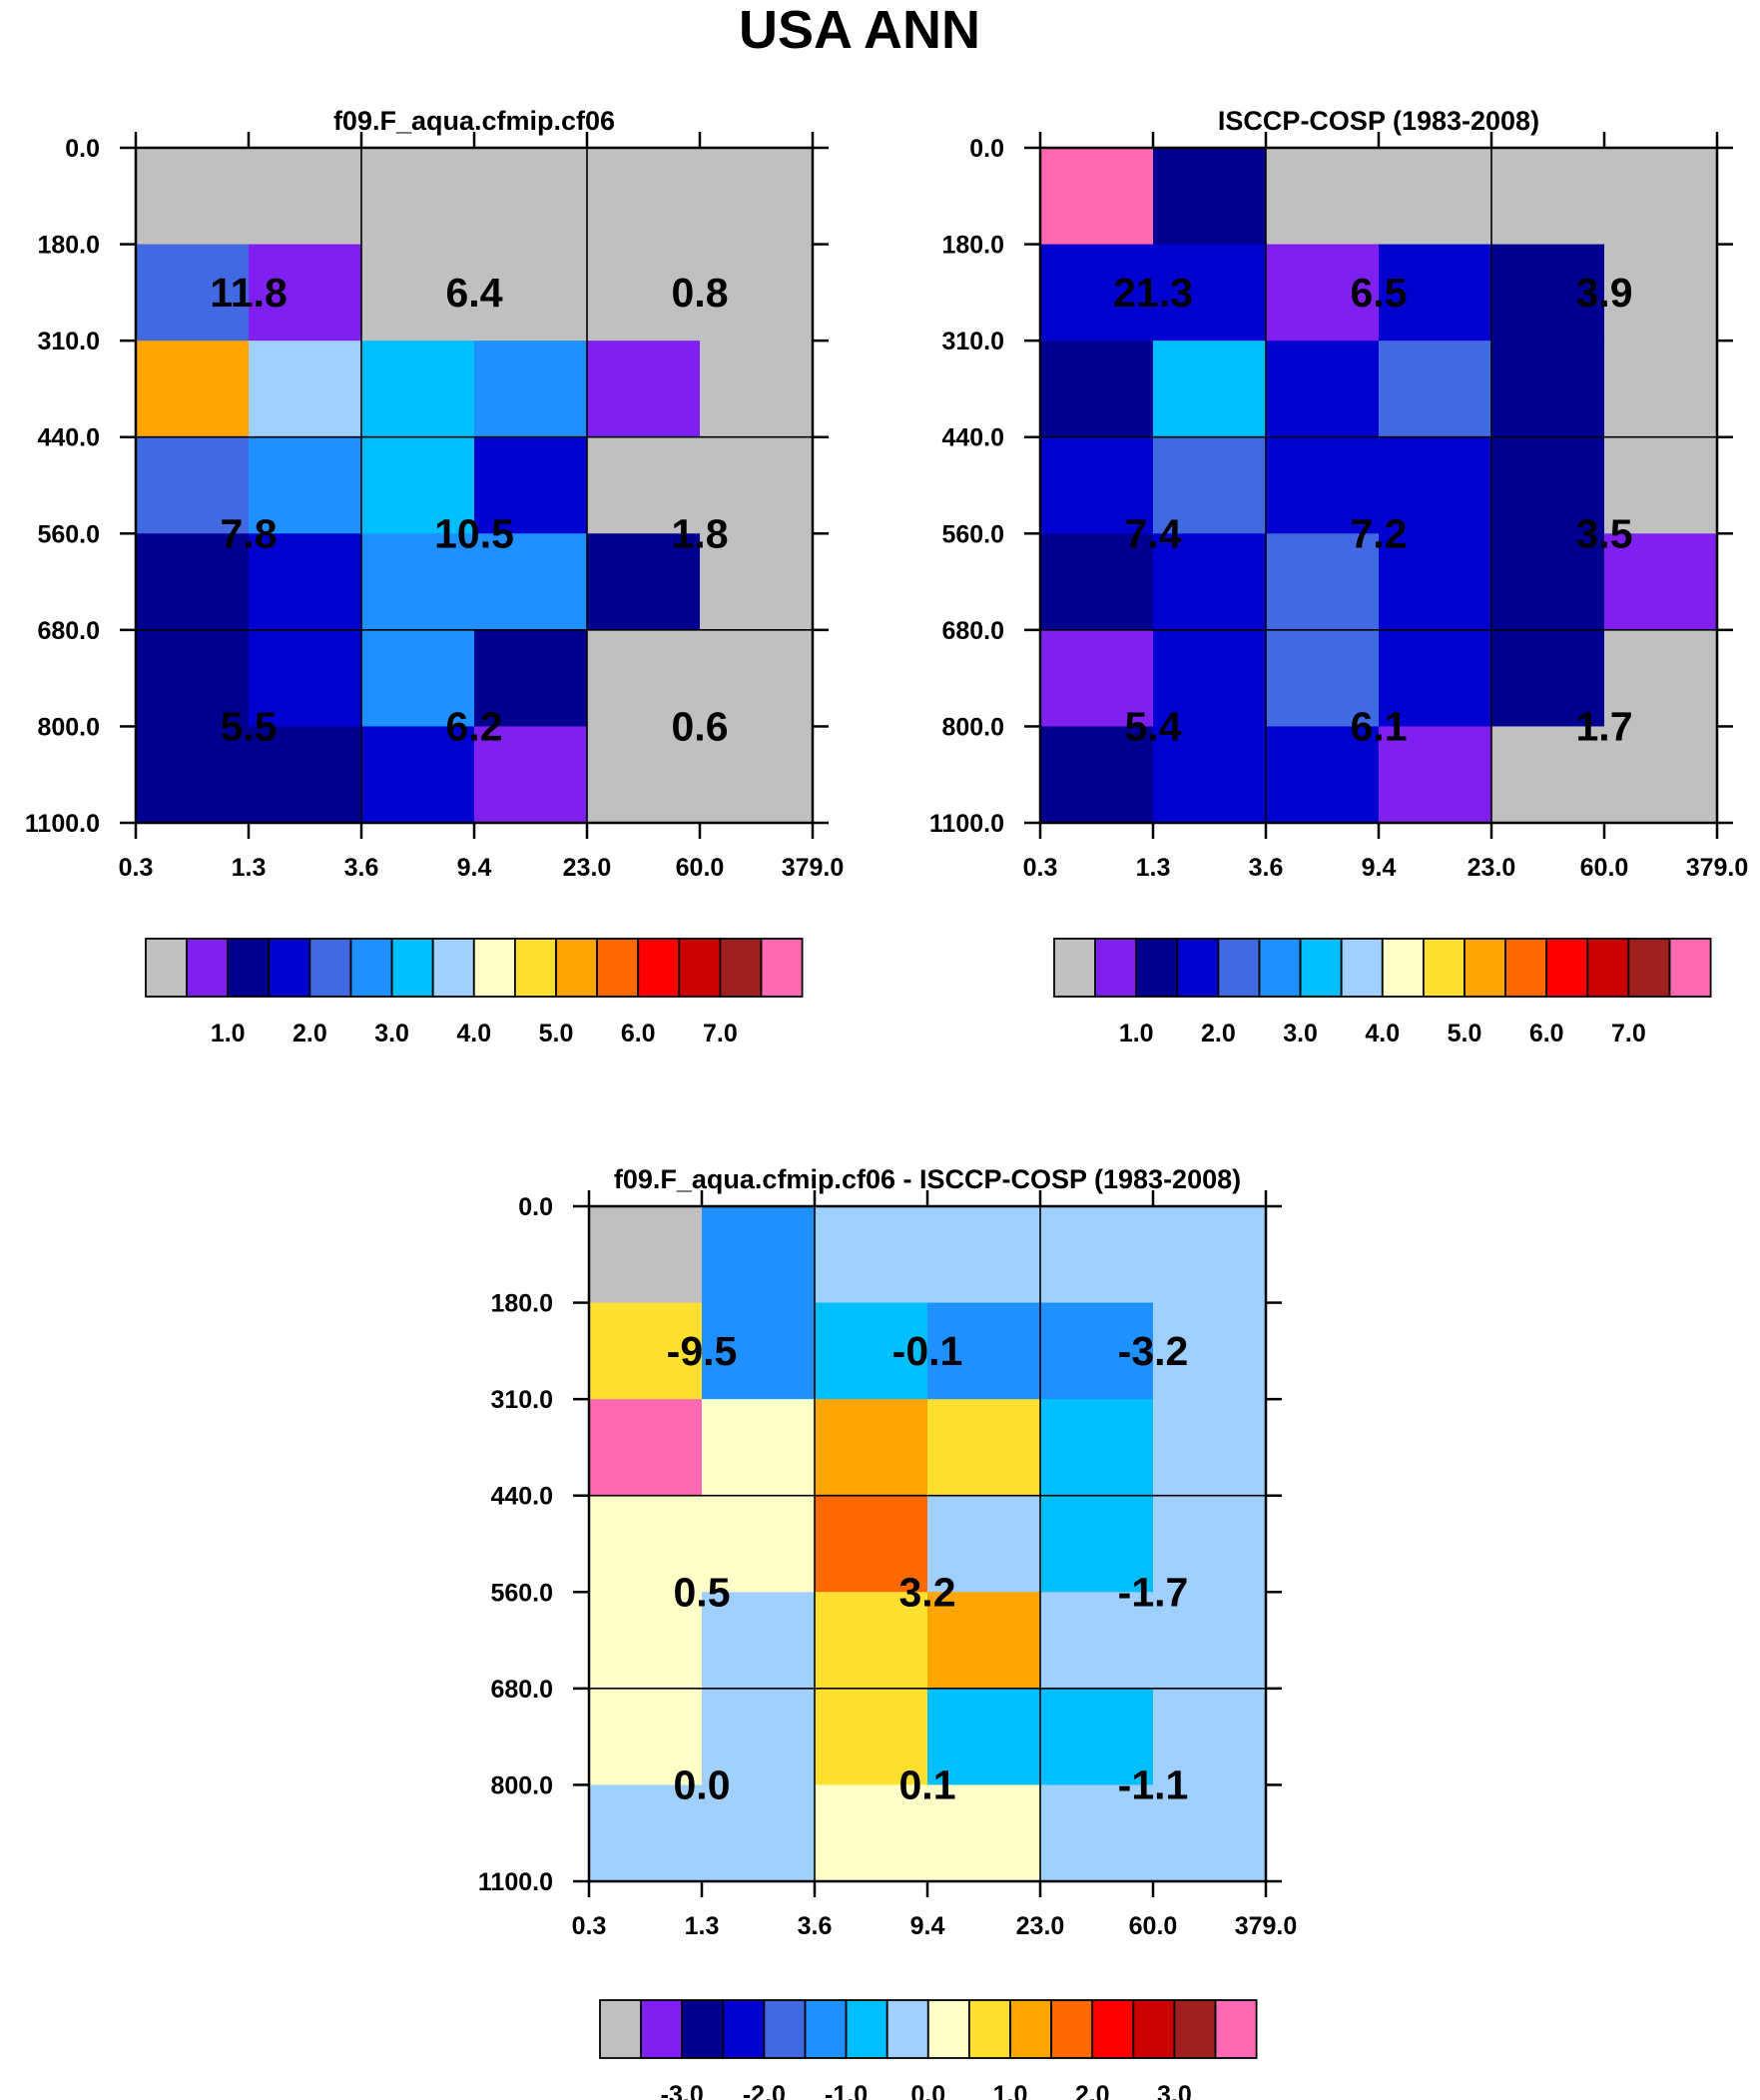  What do you see at coordinates (68, 438) in the screenshot?
I see `y-tick-label: 440.0` at bounding box center [68, 438].